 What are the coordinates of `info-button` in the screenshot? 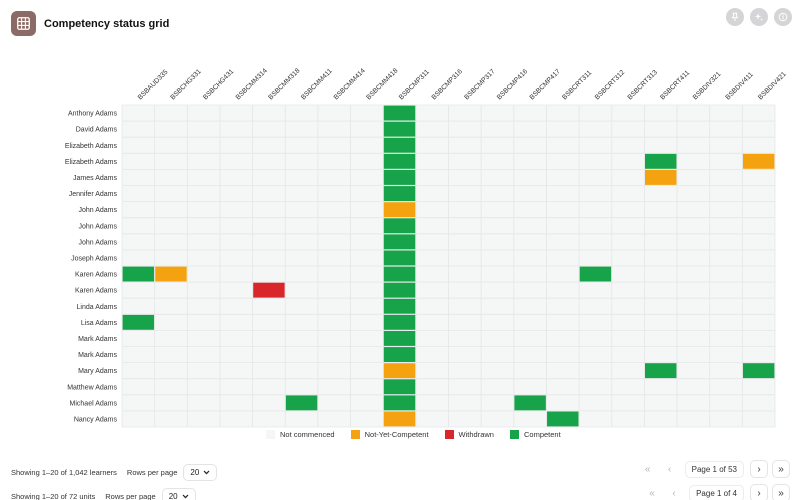 It's located at (783, 17).